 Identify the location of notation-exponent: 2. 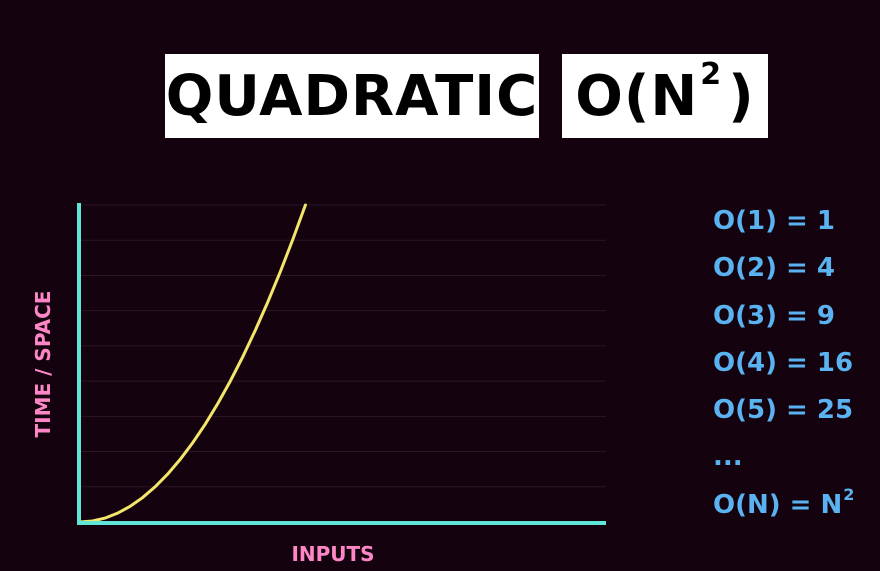
(711, 74).